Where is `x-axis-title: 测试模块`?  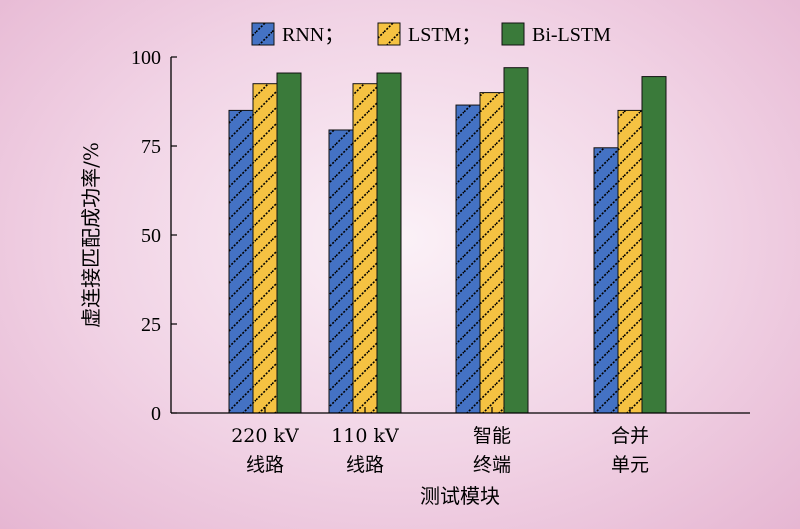 x-axis-title: 测试模块 is located at coordinates (460, 496).